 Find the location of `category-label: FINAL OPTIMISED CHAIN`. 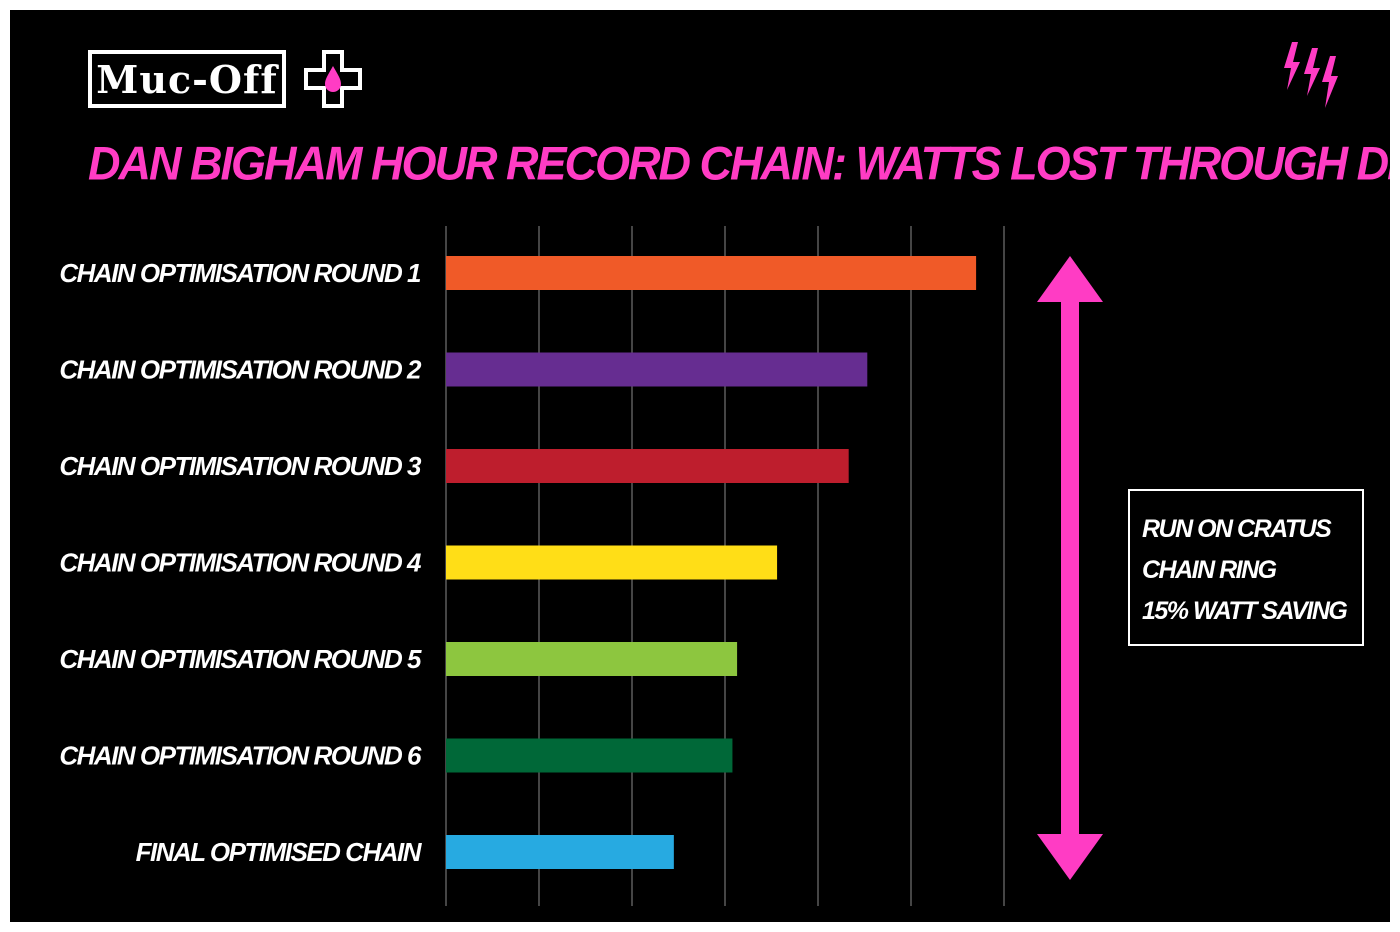

category-label: FINAL OPTIMISED CHAIN is located at coordinates (279, 852).